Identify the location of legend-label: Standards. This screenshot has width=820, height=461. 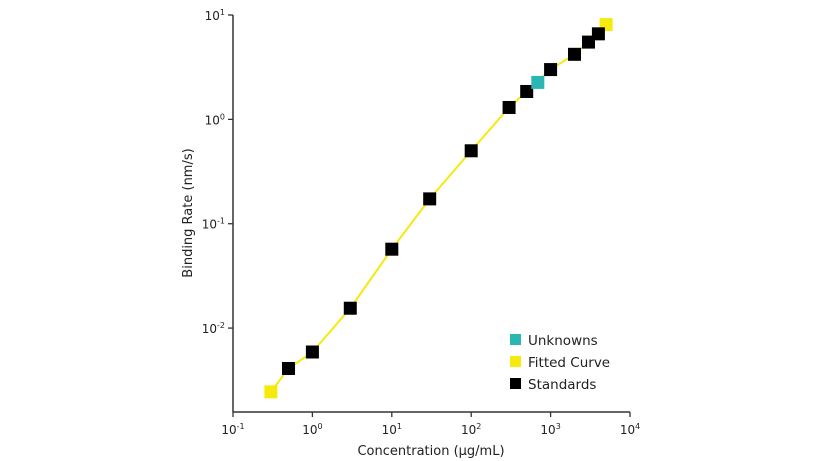
(562, 385).